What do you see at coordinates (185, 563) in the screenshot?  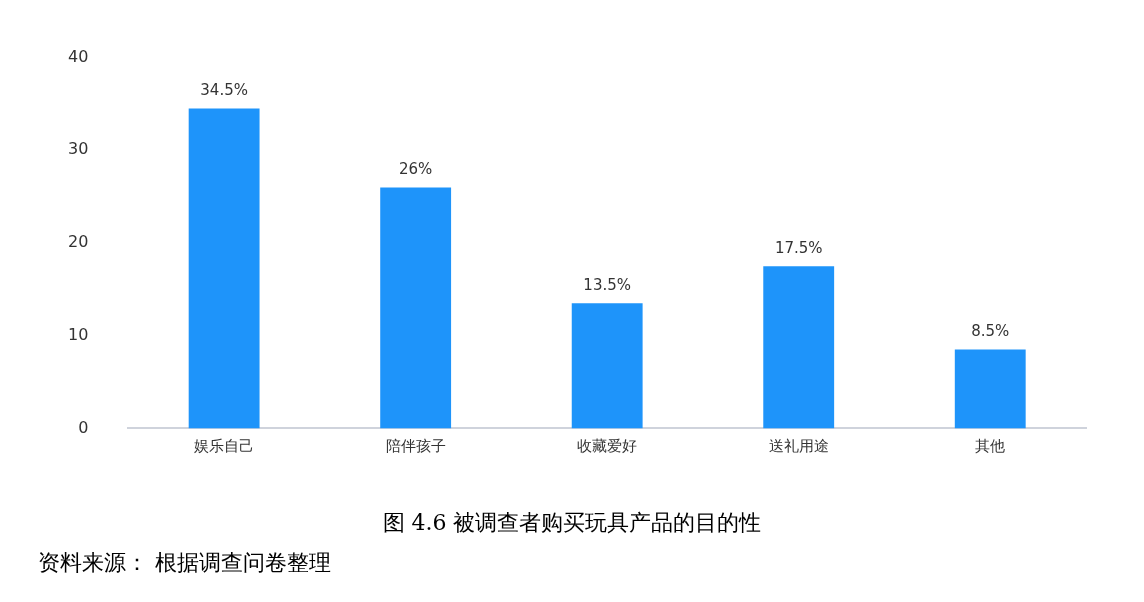 I see `text: 资料来源： 根据调查问卷整理` at bounding box center [185, 563].